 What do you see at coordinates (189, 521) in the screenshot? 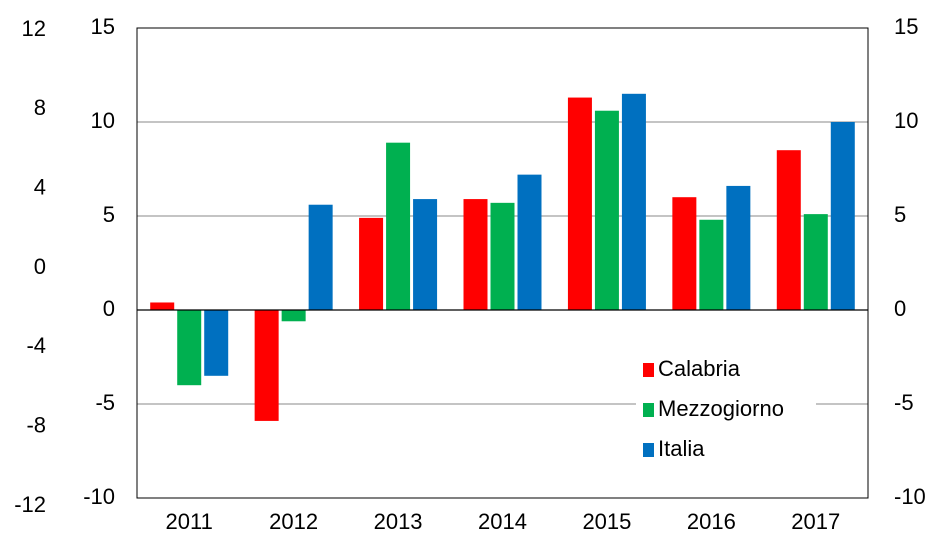
I see `x-tick-label: 2011` at bounding box center [189, 521].